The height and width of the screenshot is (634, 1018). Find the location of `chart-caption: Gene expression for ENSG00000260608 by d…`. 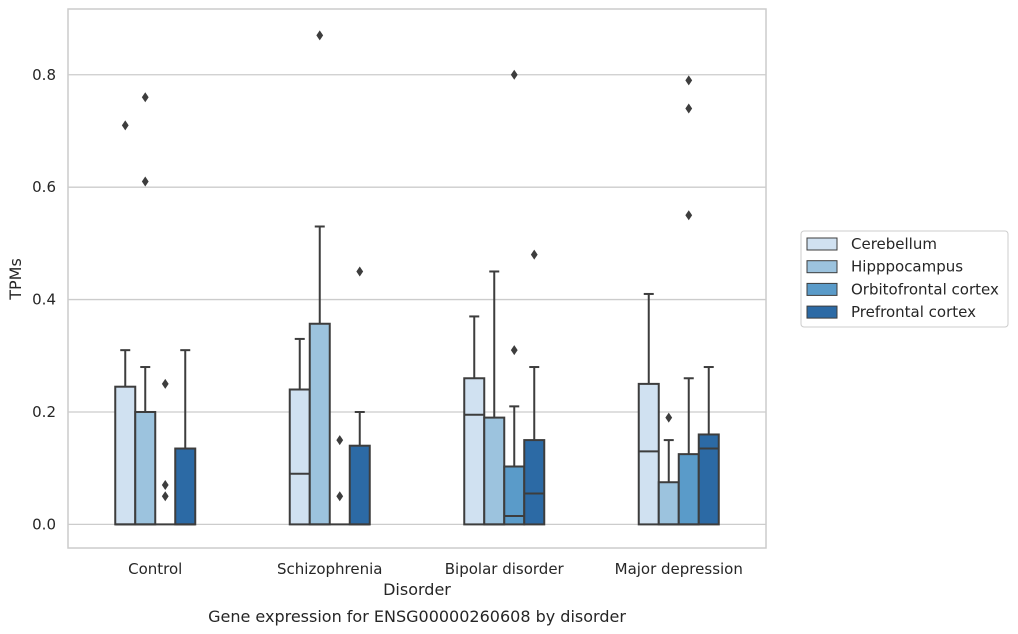

chart-caption: Gene expression for ENSG00000260608 by d… is located at coordinates (417, 616).